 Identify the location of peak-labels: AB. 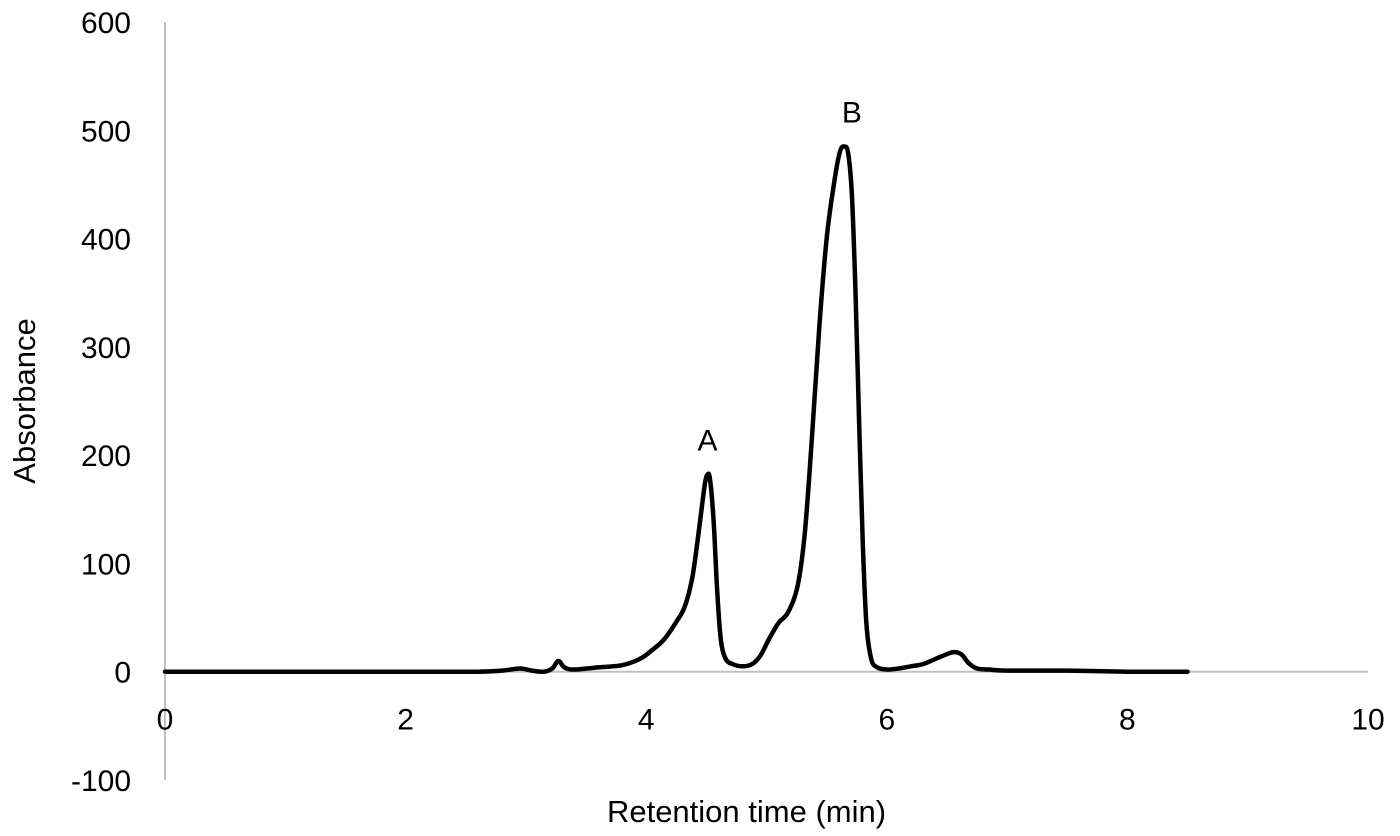
(780, 277).